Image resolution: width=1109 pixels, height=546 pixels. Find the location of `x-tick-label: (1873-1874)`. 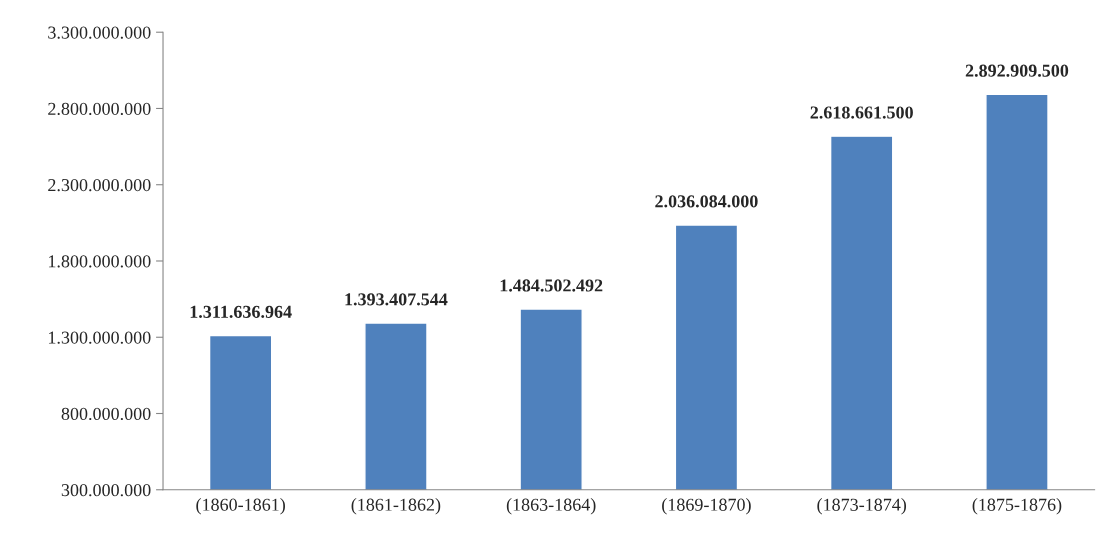

x-tick-label: (1873-1874) is located at coordinates (862, 506).